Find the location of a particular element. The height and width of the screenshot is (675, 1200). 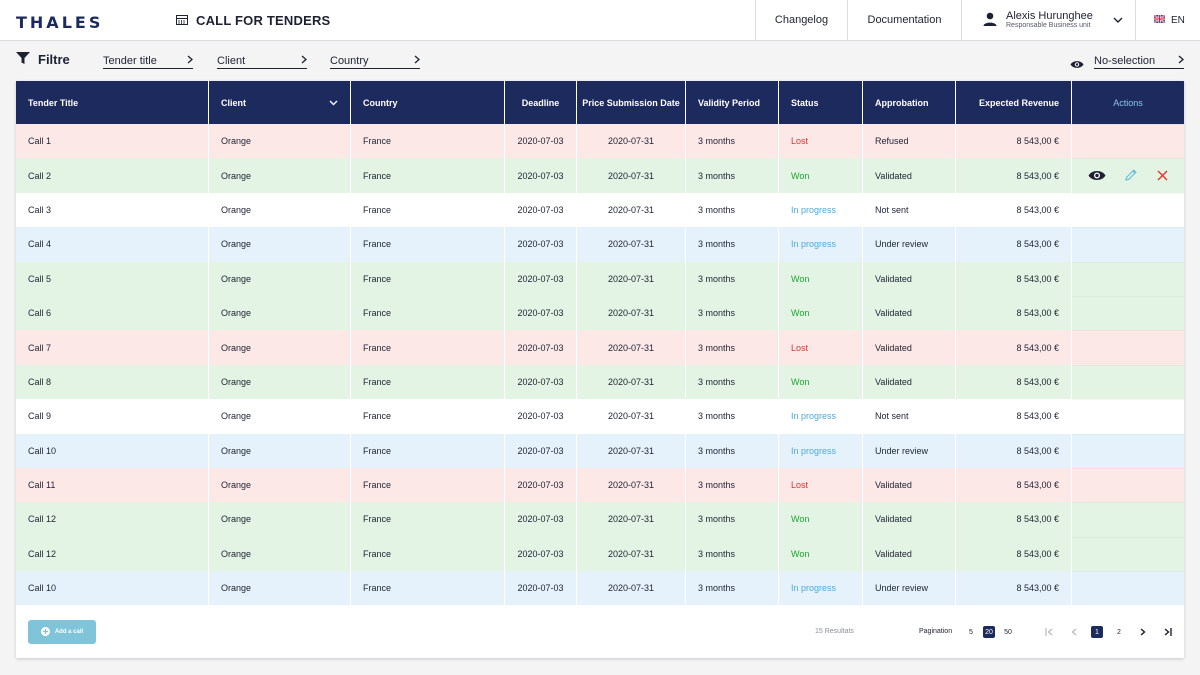

filter-toggle: Filtre is located at coordinates (43, 59).